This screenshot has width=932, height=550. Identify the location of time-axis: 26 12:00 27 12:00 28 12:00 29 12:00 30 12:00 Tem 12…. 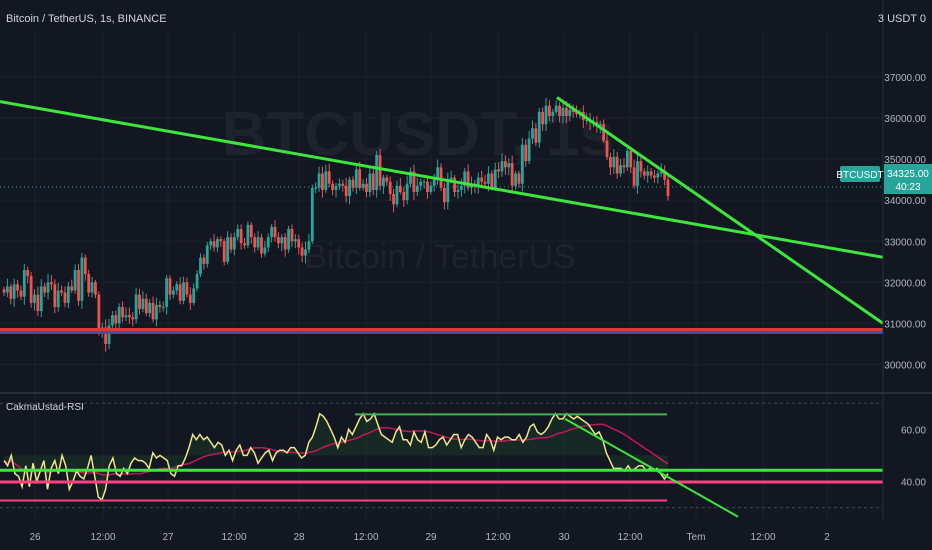
(429, 537).